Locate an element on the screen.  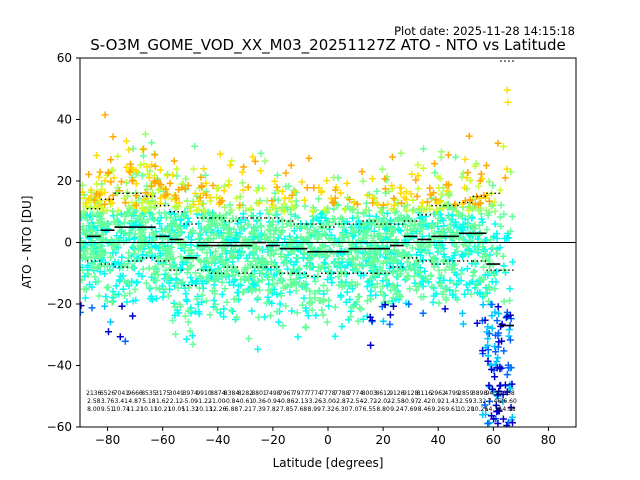
bin-stat-label: 8.00 is located at coordinates (94, 409).